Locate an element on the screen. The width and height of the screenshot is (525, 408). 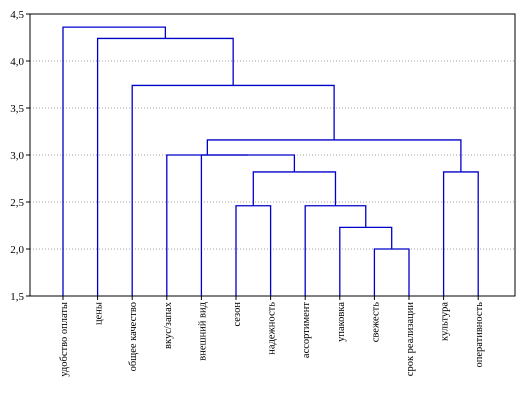
y-tick-label-0: 1,5 is located at coordinates (17, 297).